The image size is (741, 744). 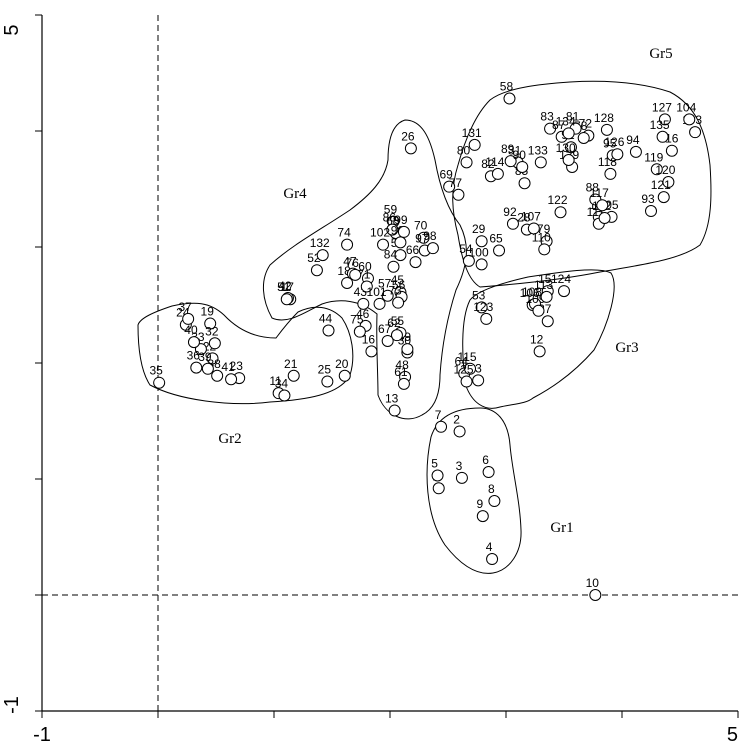 What do you see at coordinates (344, 233) in the screenshot?
I see `point-label: 74` at bounding box center [344, 233].